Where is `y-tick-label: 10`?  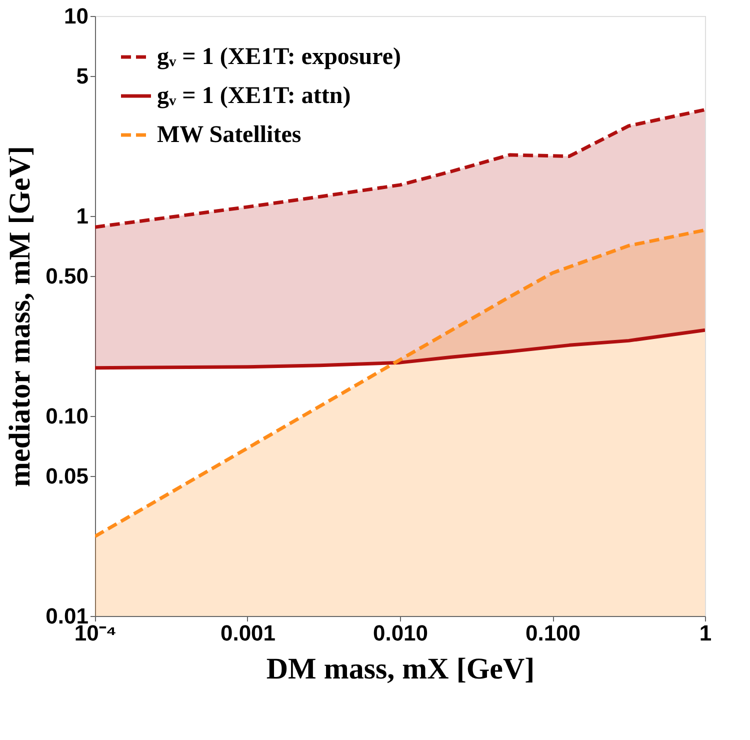 y-tick-label: 10 is located at coordinates (76, 16).